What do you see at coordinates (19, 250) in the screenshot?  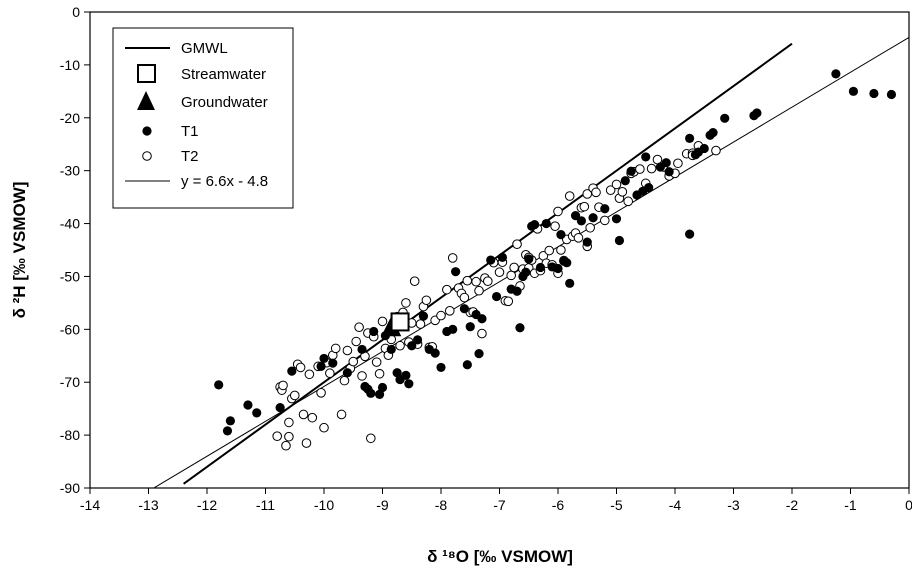 I see `y-axis-title: δ ²H [‰ VSMOW]` at bounding box center [19, 250].